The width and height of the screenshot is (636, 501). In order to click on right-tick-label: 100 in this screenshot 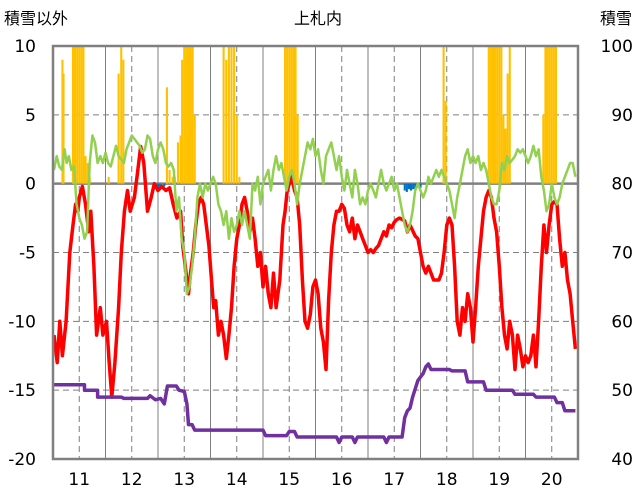, I will do `click(617, 47)`.